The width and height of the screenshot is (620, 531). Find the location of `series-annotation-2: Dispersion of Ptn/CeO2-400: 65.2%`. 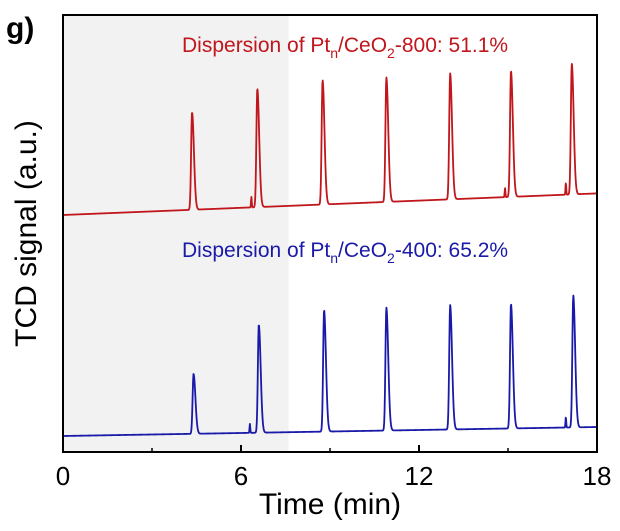

series-annotation-2: Dispersion of Ptn/CeO2-400: 65.2% is located at coordinates (345, 252).